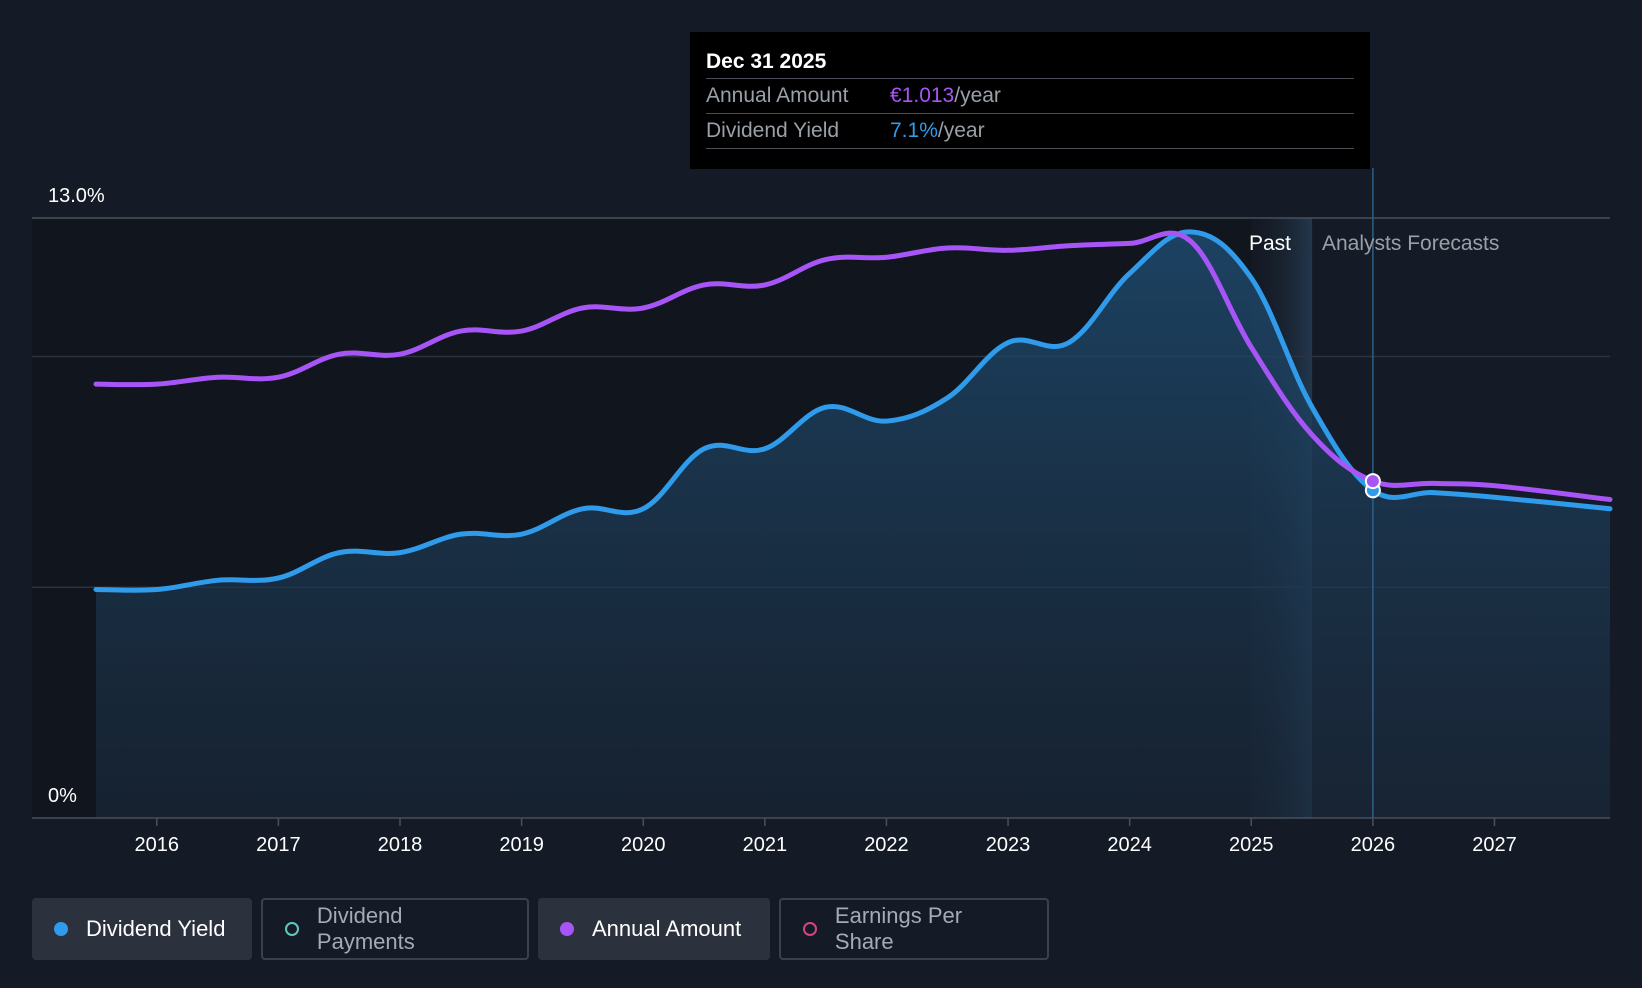 The height and width of the screenshot is (988, 1642). Describe the element at coordinates (898, 928) in the screenshot. I see `legend-label: Earnings Per Share` at that location.